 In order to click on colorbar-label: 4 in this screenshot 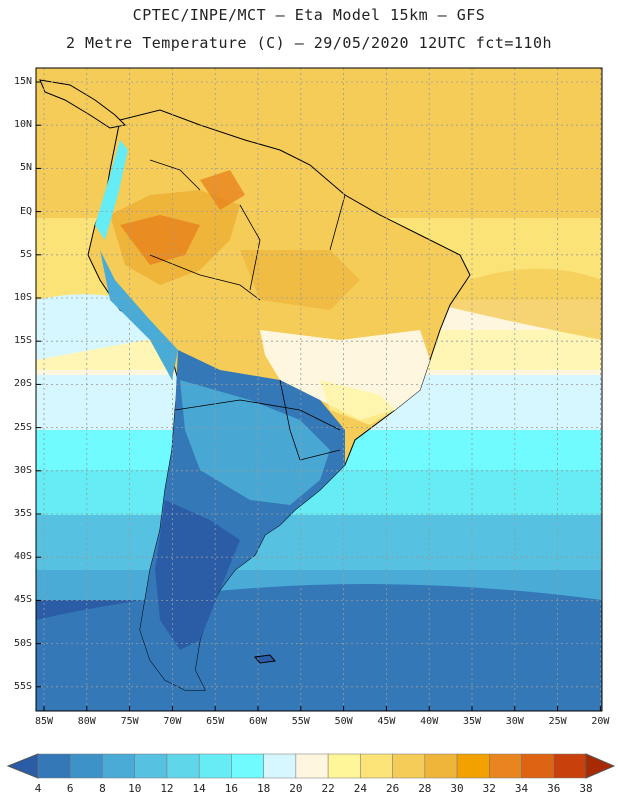, I will do `click(38, 788)`.